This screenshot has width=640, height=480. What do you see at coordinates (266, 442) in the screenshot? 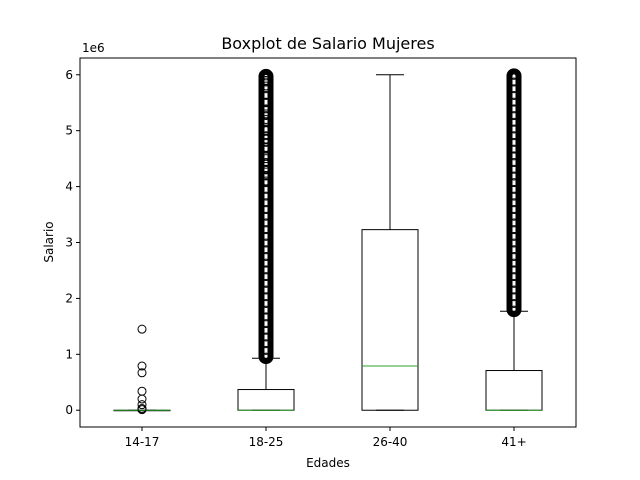
I see `x-tick-label: 18-25` at bounding box center [266, 442].